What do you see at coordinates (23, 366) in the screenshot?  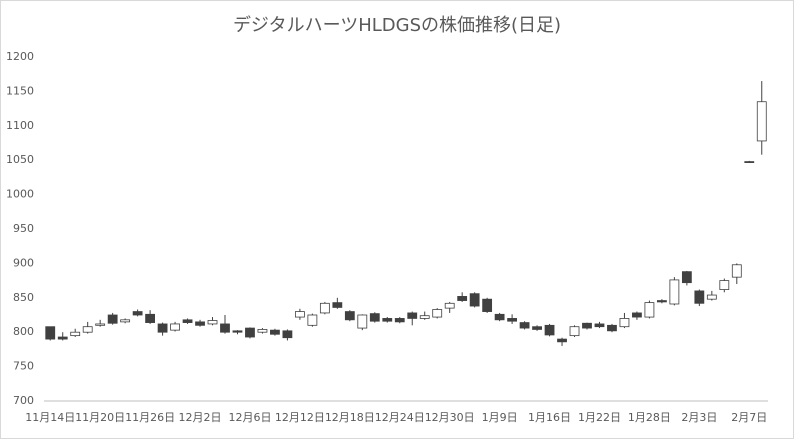 I see `y-tick-label: 750` at bounding box center [23, 366].